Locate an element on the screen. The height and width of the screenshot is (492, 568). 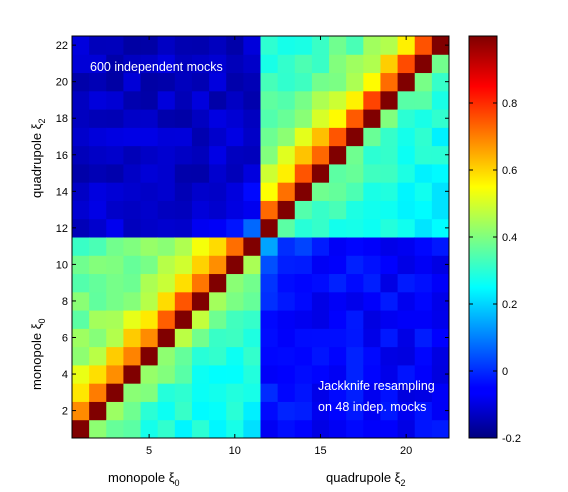
colorbar-ticks: -0.2 0 0.2 0.4 0.6 0.8 is located at coordinates (495, 271).